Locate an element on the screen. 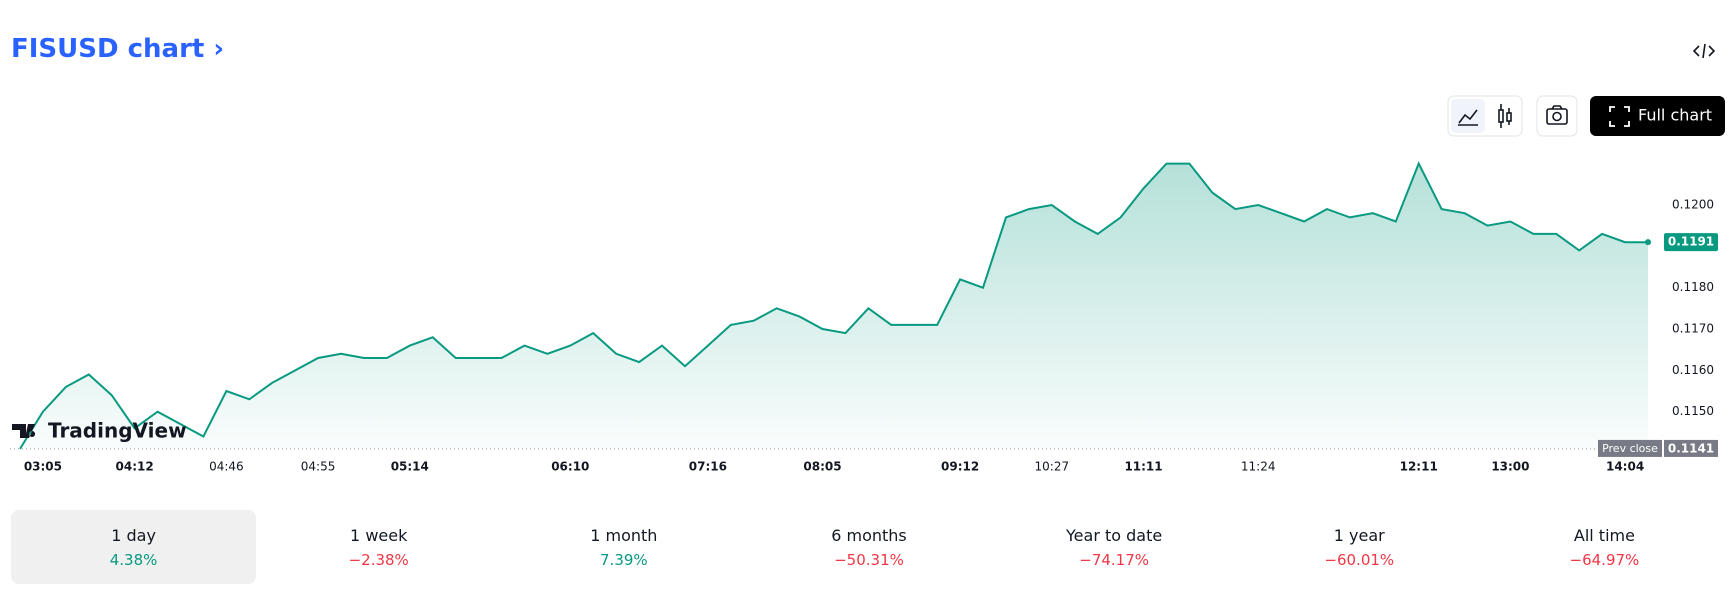 This screenshot has height=600, width=1736. x-tick-label: 10:27 is located at coordinates (1052, 467).